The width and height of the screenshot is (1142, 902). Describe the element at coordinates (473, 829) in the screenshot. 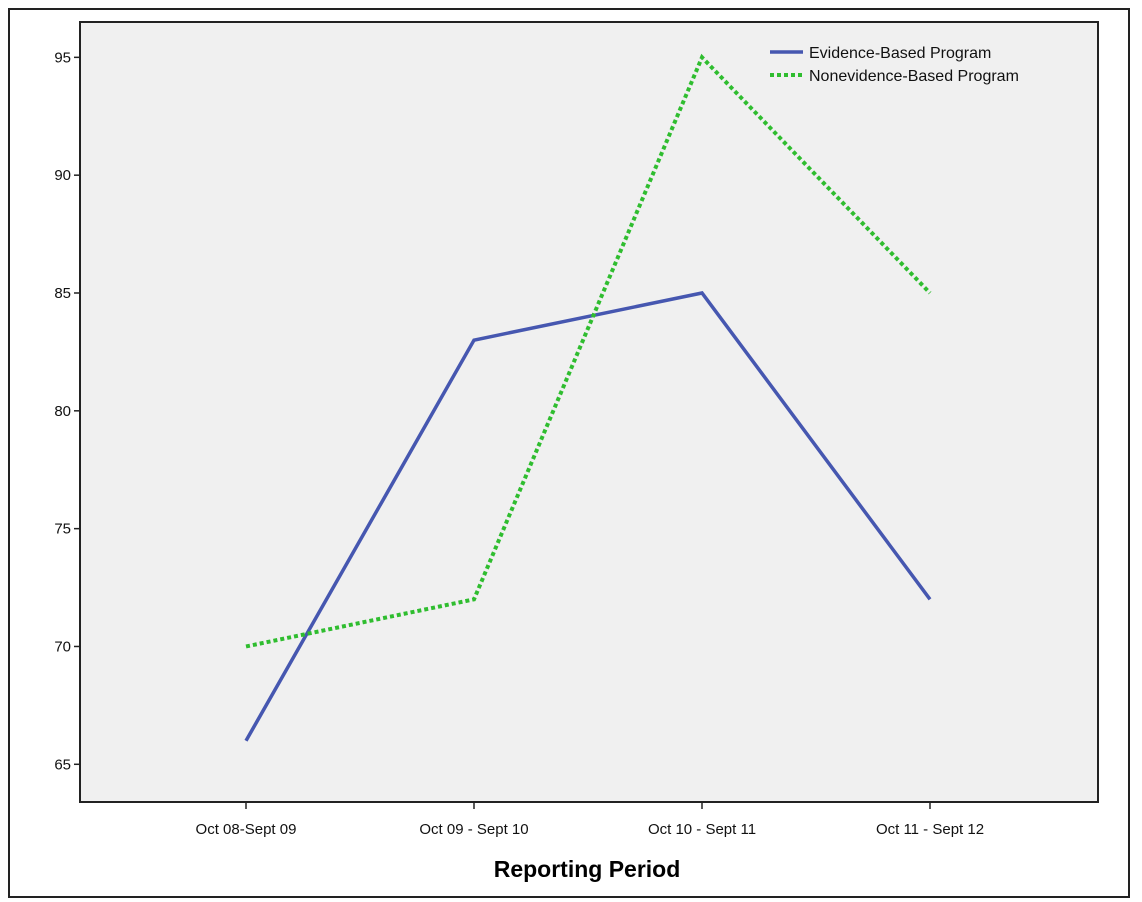

I see `x-tick-label: Oct 09 - Sept 10` at that location.